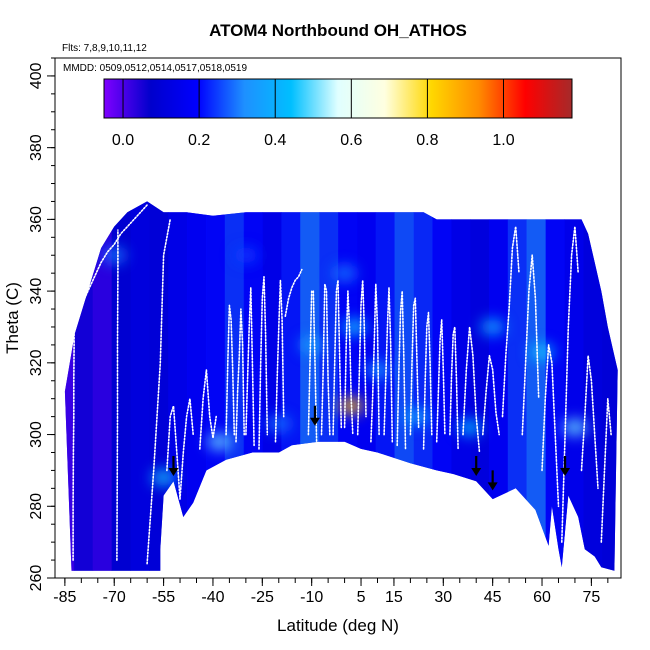 Image resolution: width=650 pixels, height=650 pixels. Describe the element at coordinates (338, 98) in the screenshot. I see `colorbar-fill` at that location.